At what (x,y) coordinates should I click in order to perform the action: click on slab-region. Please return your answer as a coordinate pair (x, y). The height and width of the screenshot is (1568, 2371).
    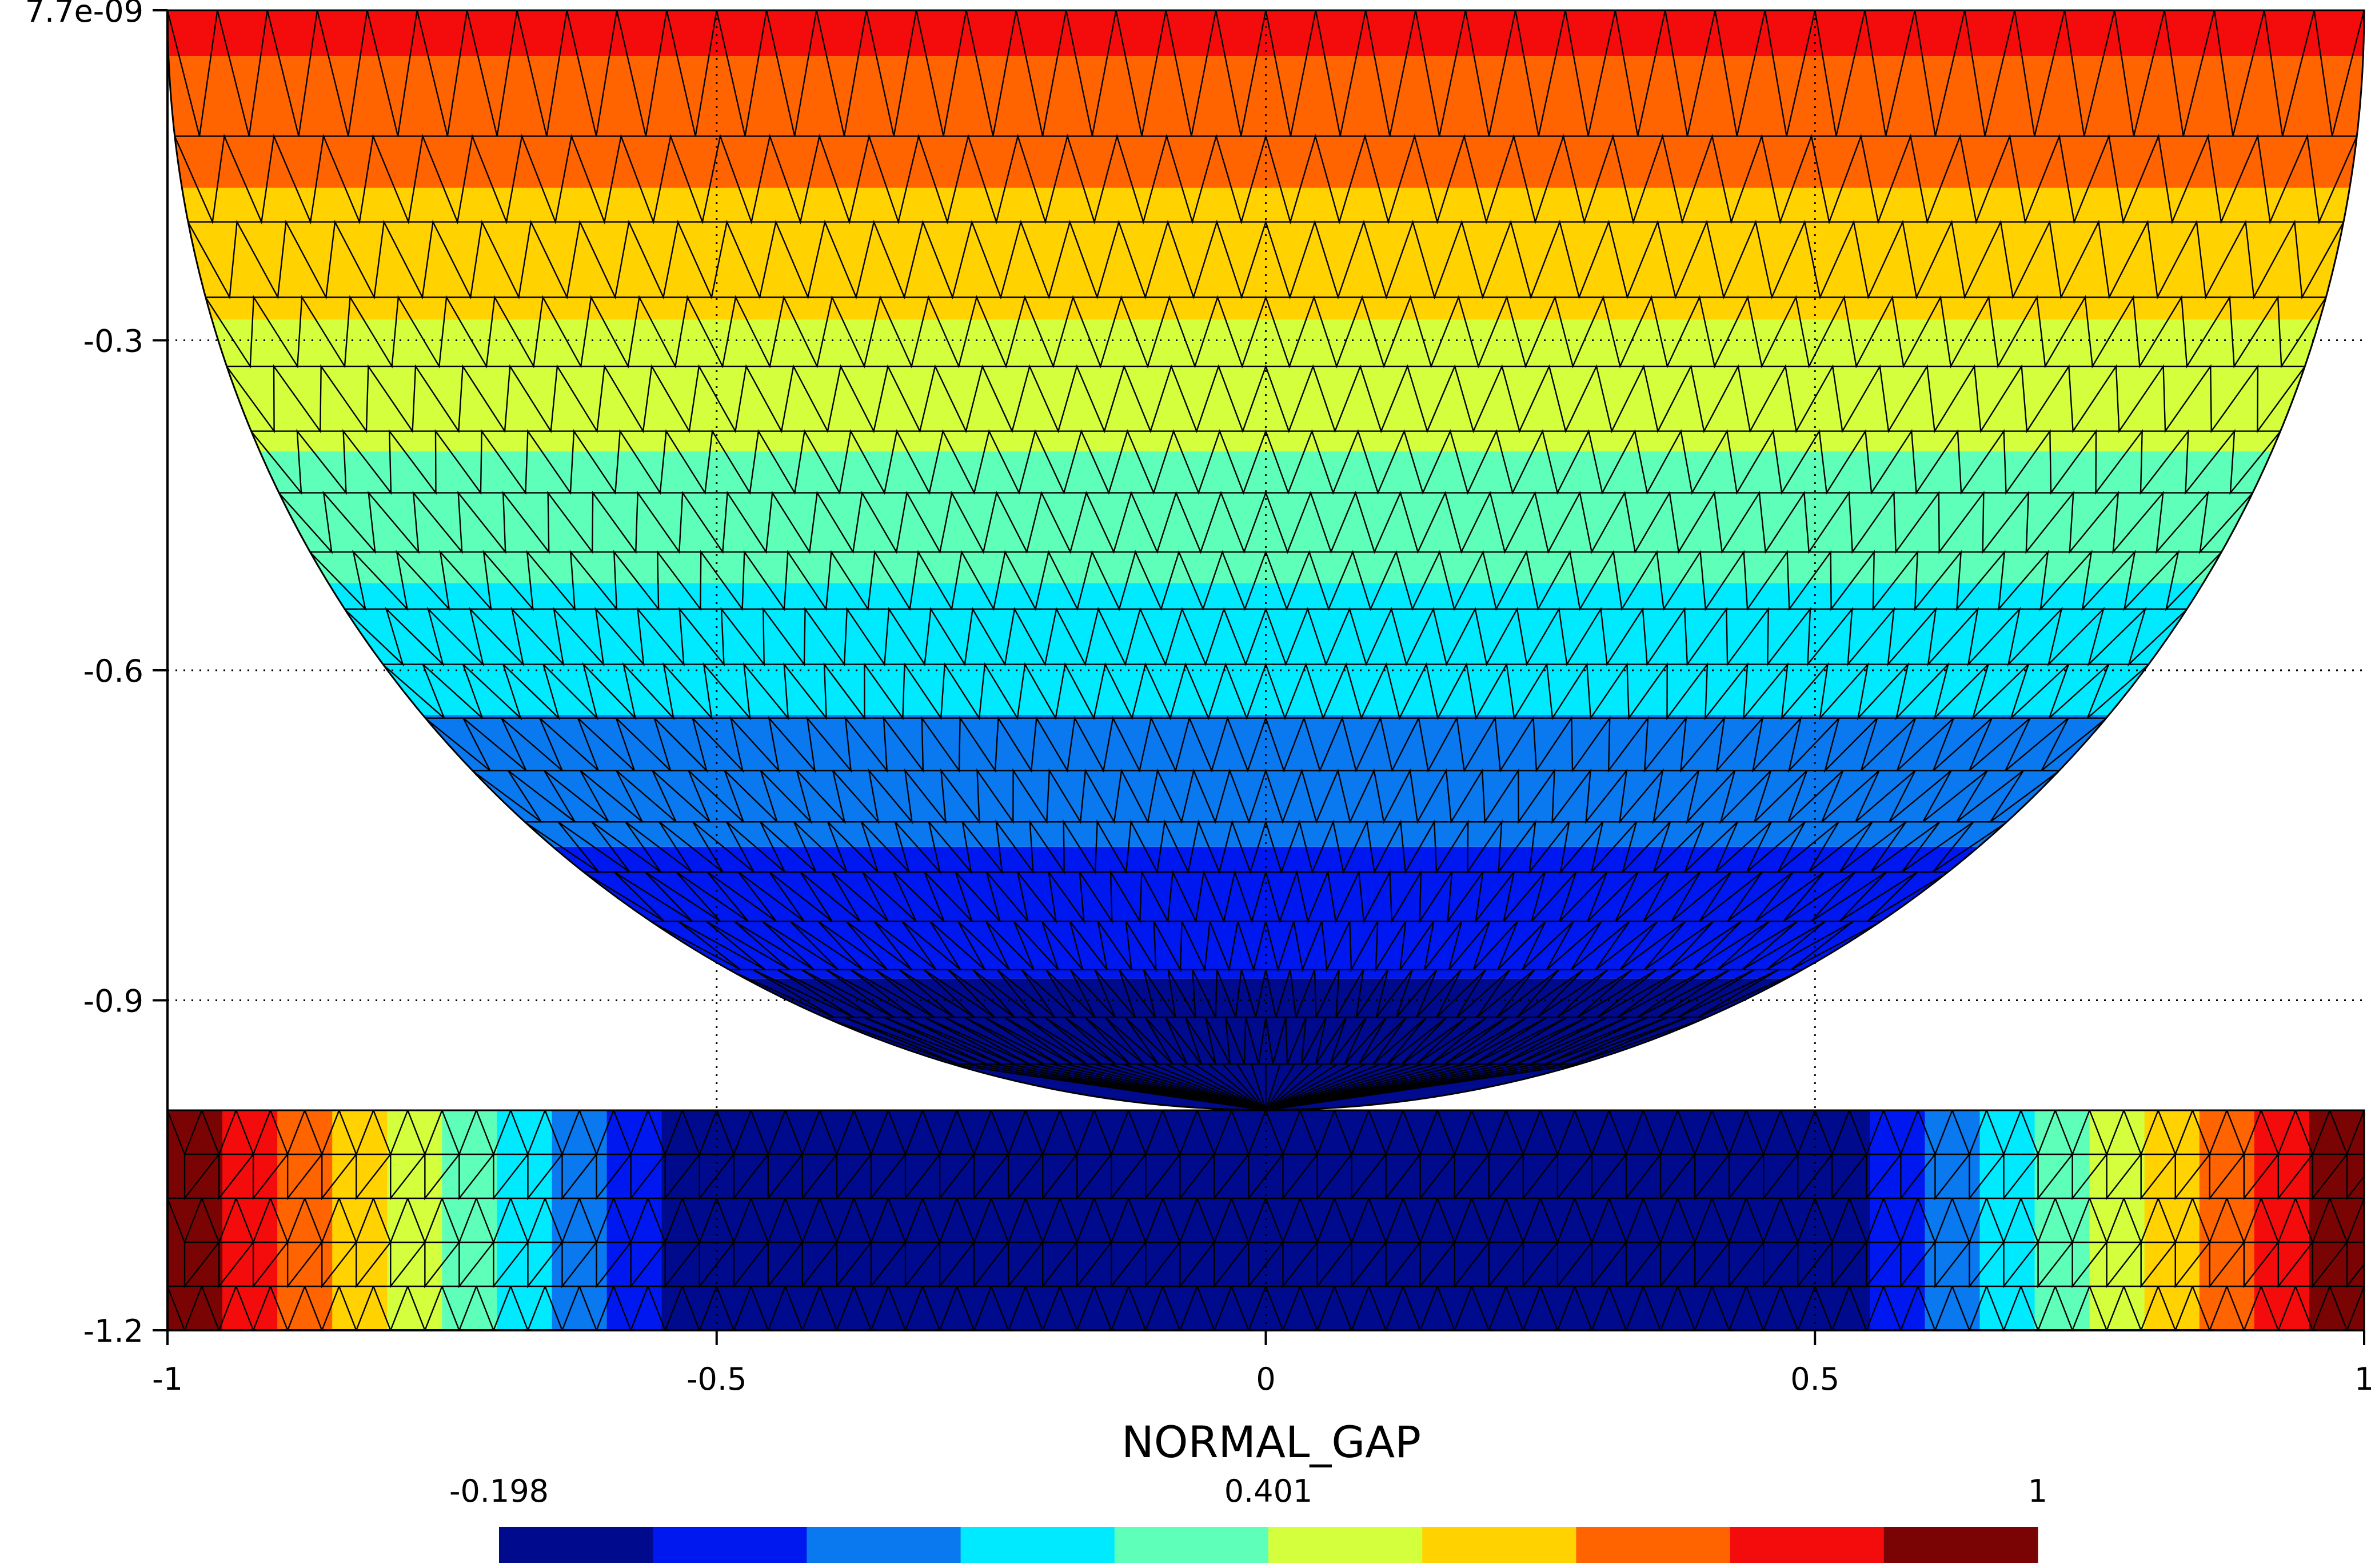
    Looking at the image, I should click on (1266, 1220).